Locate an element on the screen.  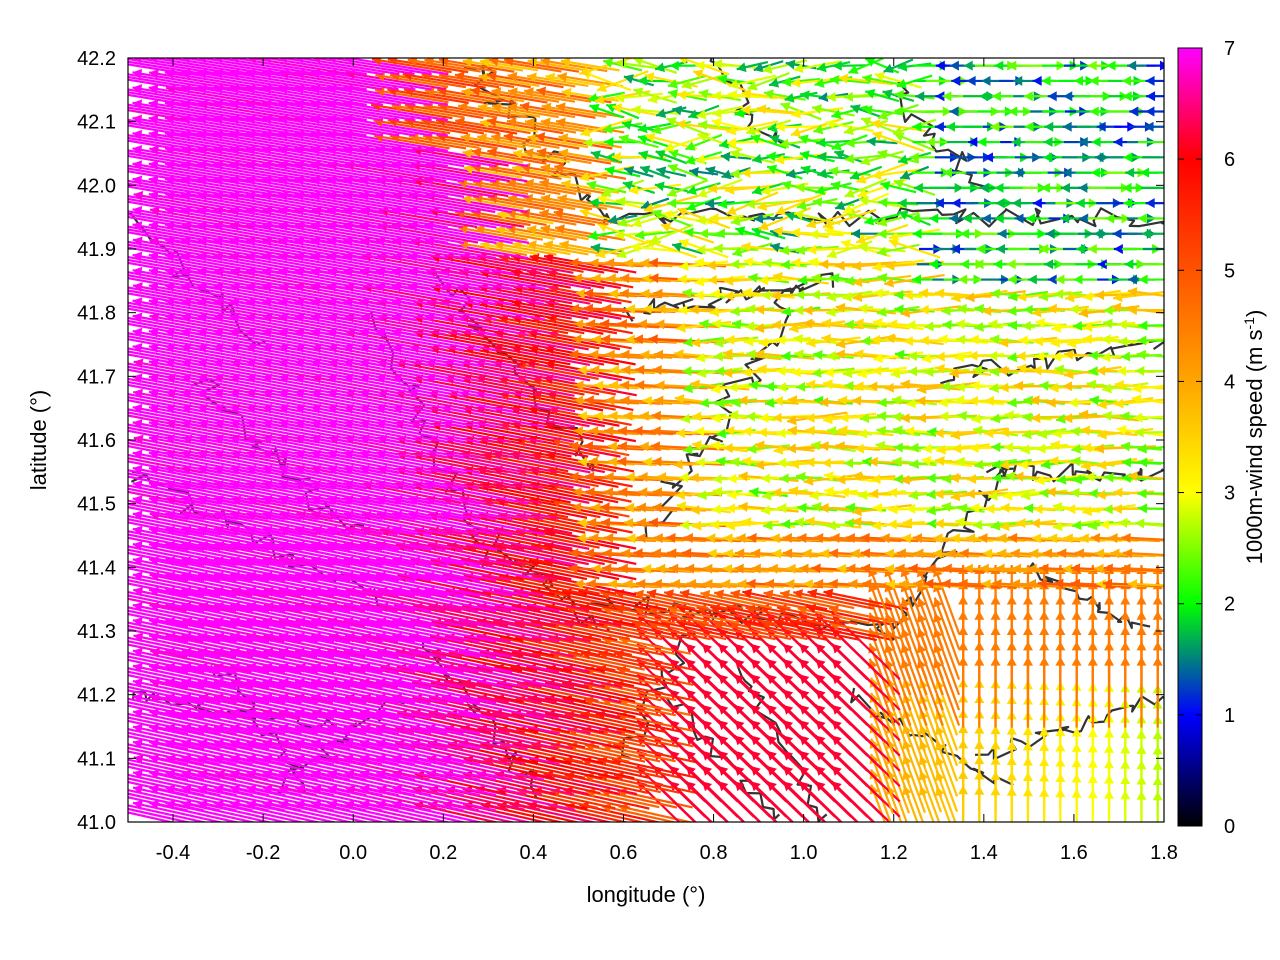
x-tick-label: -0.4 is located at coordinates (173, 853).